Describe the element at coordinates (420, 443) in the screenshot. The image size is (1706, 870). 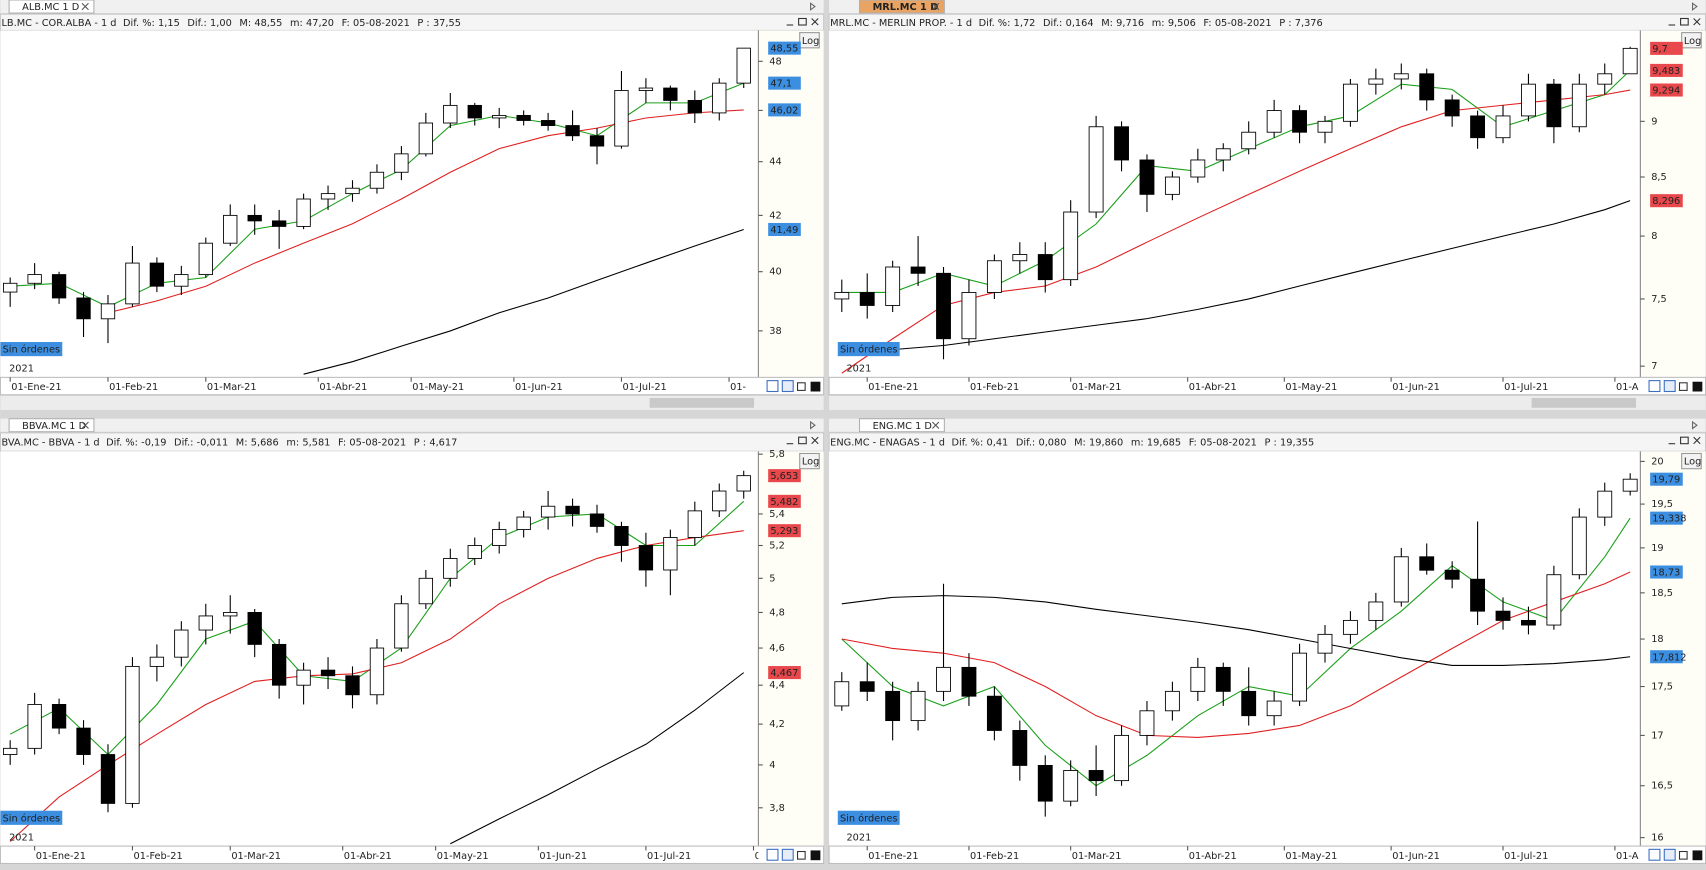
I see `header-field-label: P :` at that location.